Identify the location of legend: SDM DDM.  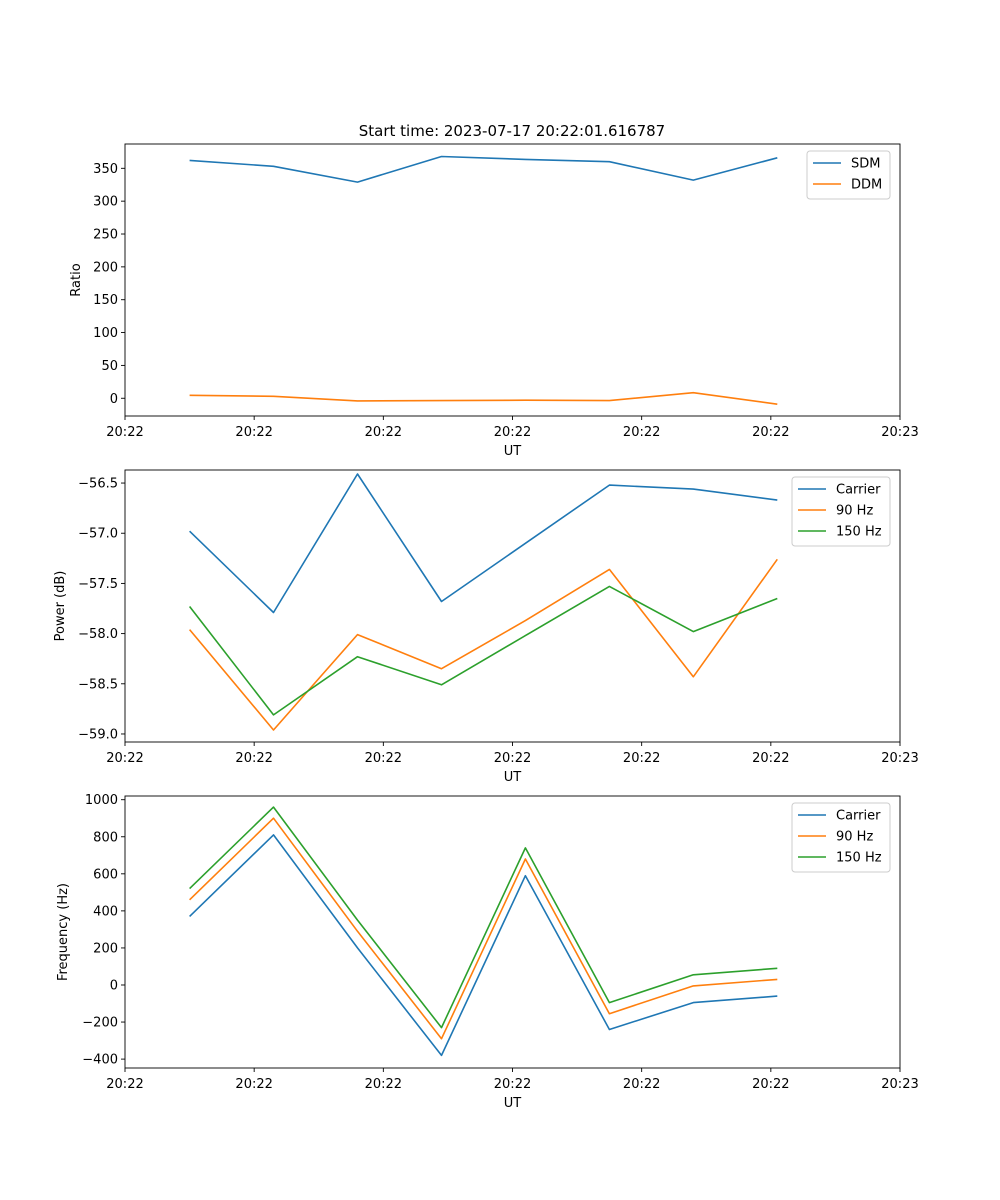
(848, 175).